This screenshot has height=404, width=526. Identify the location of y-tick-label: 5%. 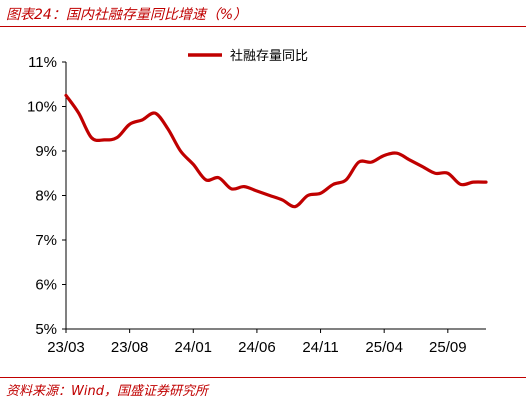
(46, 329).